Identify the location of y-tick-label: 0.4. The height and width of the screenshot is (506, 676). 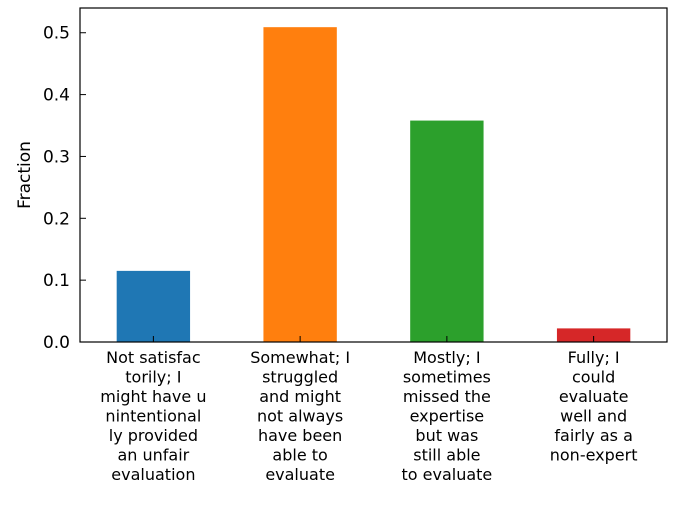
(56, 96).